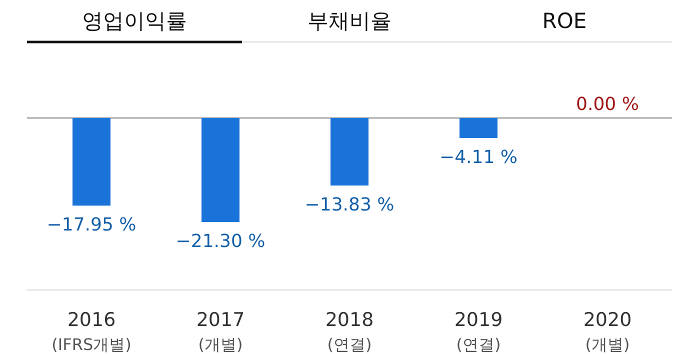 The width and height of the screenshot is (700, 354). What do you see at coordinates (349, 331) in the screenshot?
I see `x-tick-label: 2018 (연결)` at bounding box center [349, 331].